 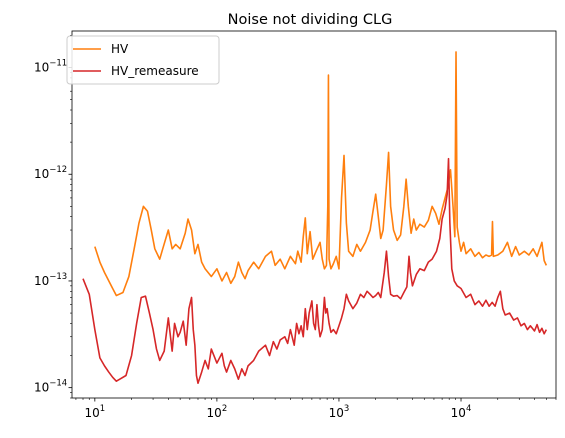 What do you see at coordinates (50, 387) in the screenshot?
I see `y-tick-label: 10−14` at bounding box center [50, 387].